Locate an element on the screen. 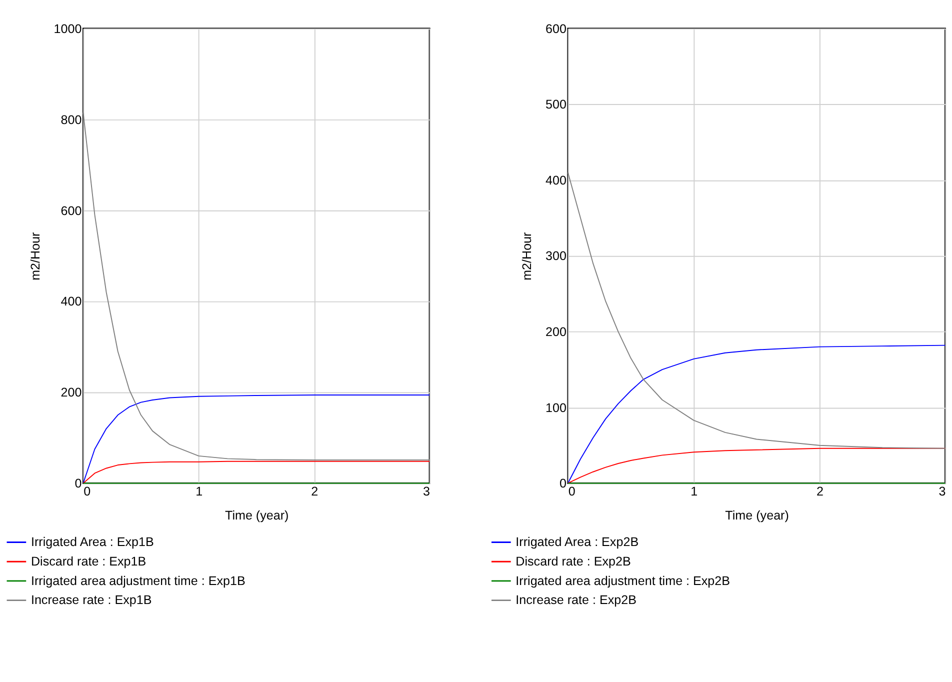 This screenshot has width=952, height=682. legend-label: Discard rate : Exp1B is located at coordinates (88, 561).